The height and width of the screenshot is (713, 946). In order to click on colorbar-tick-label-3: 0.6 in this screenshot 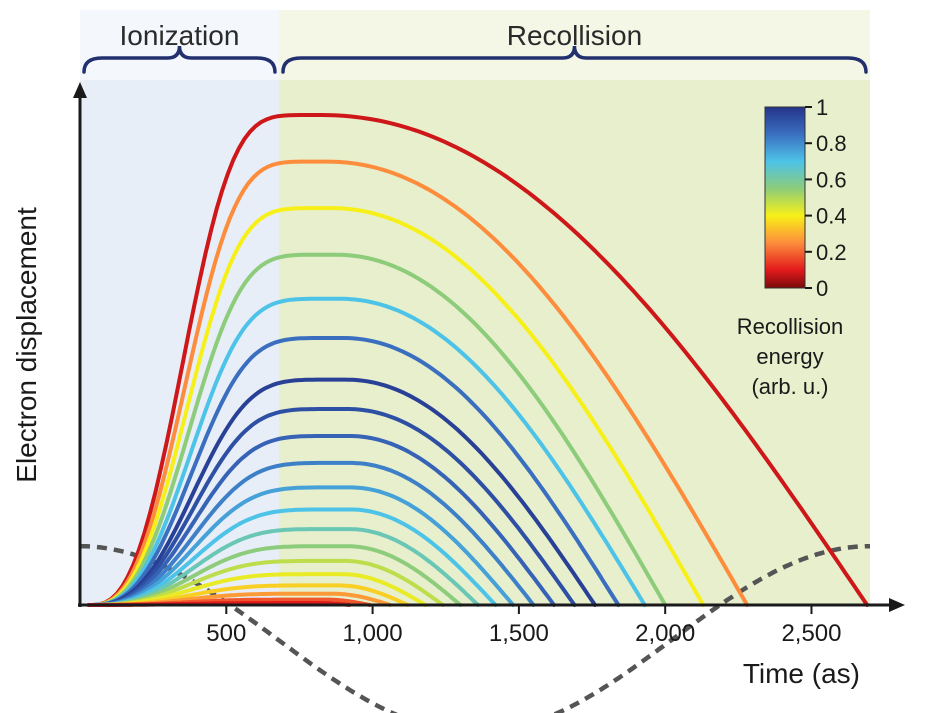, I will do `click(831, 179)`.